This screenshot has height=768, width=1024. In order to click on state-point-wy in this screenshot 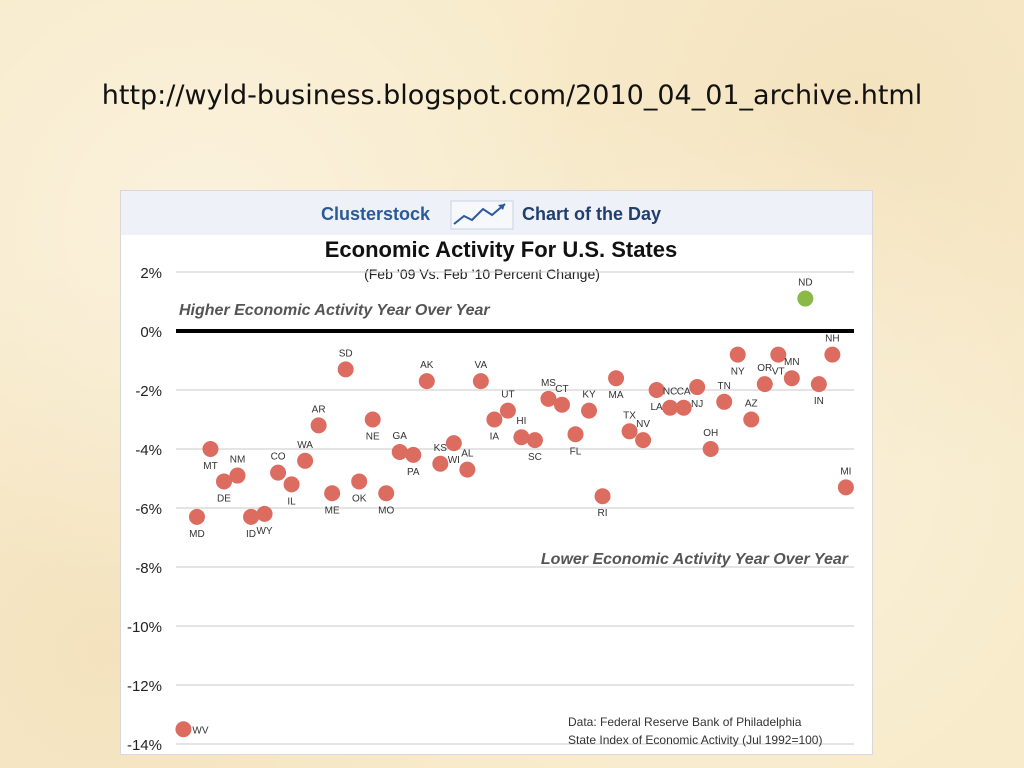, I will do `click(264, 513)`.